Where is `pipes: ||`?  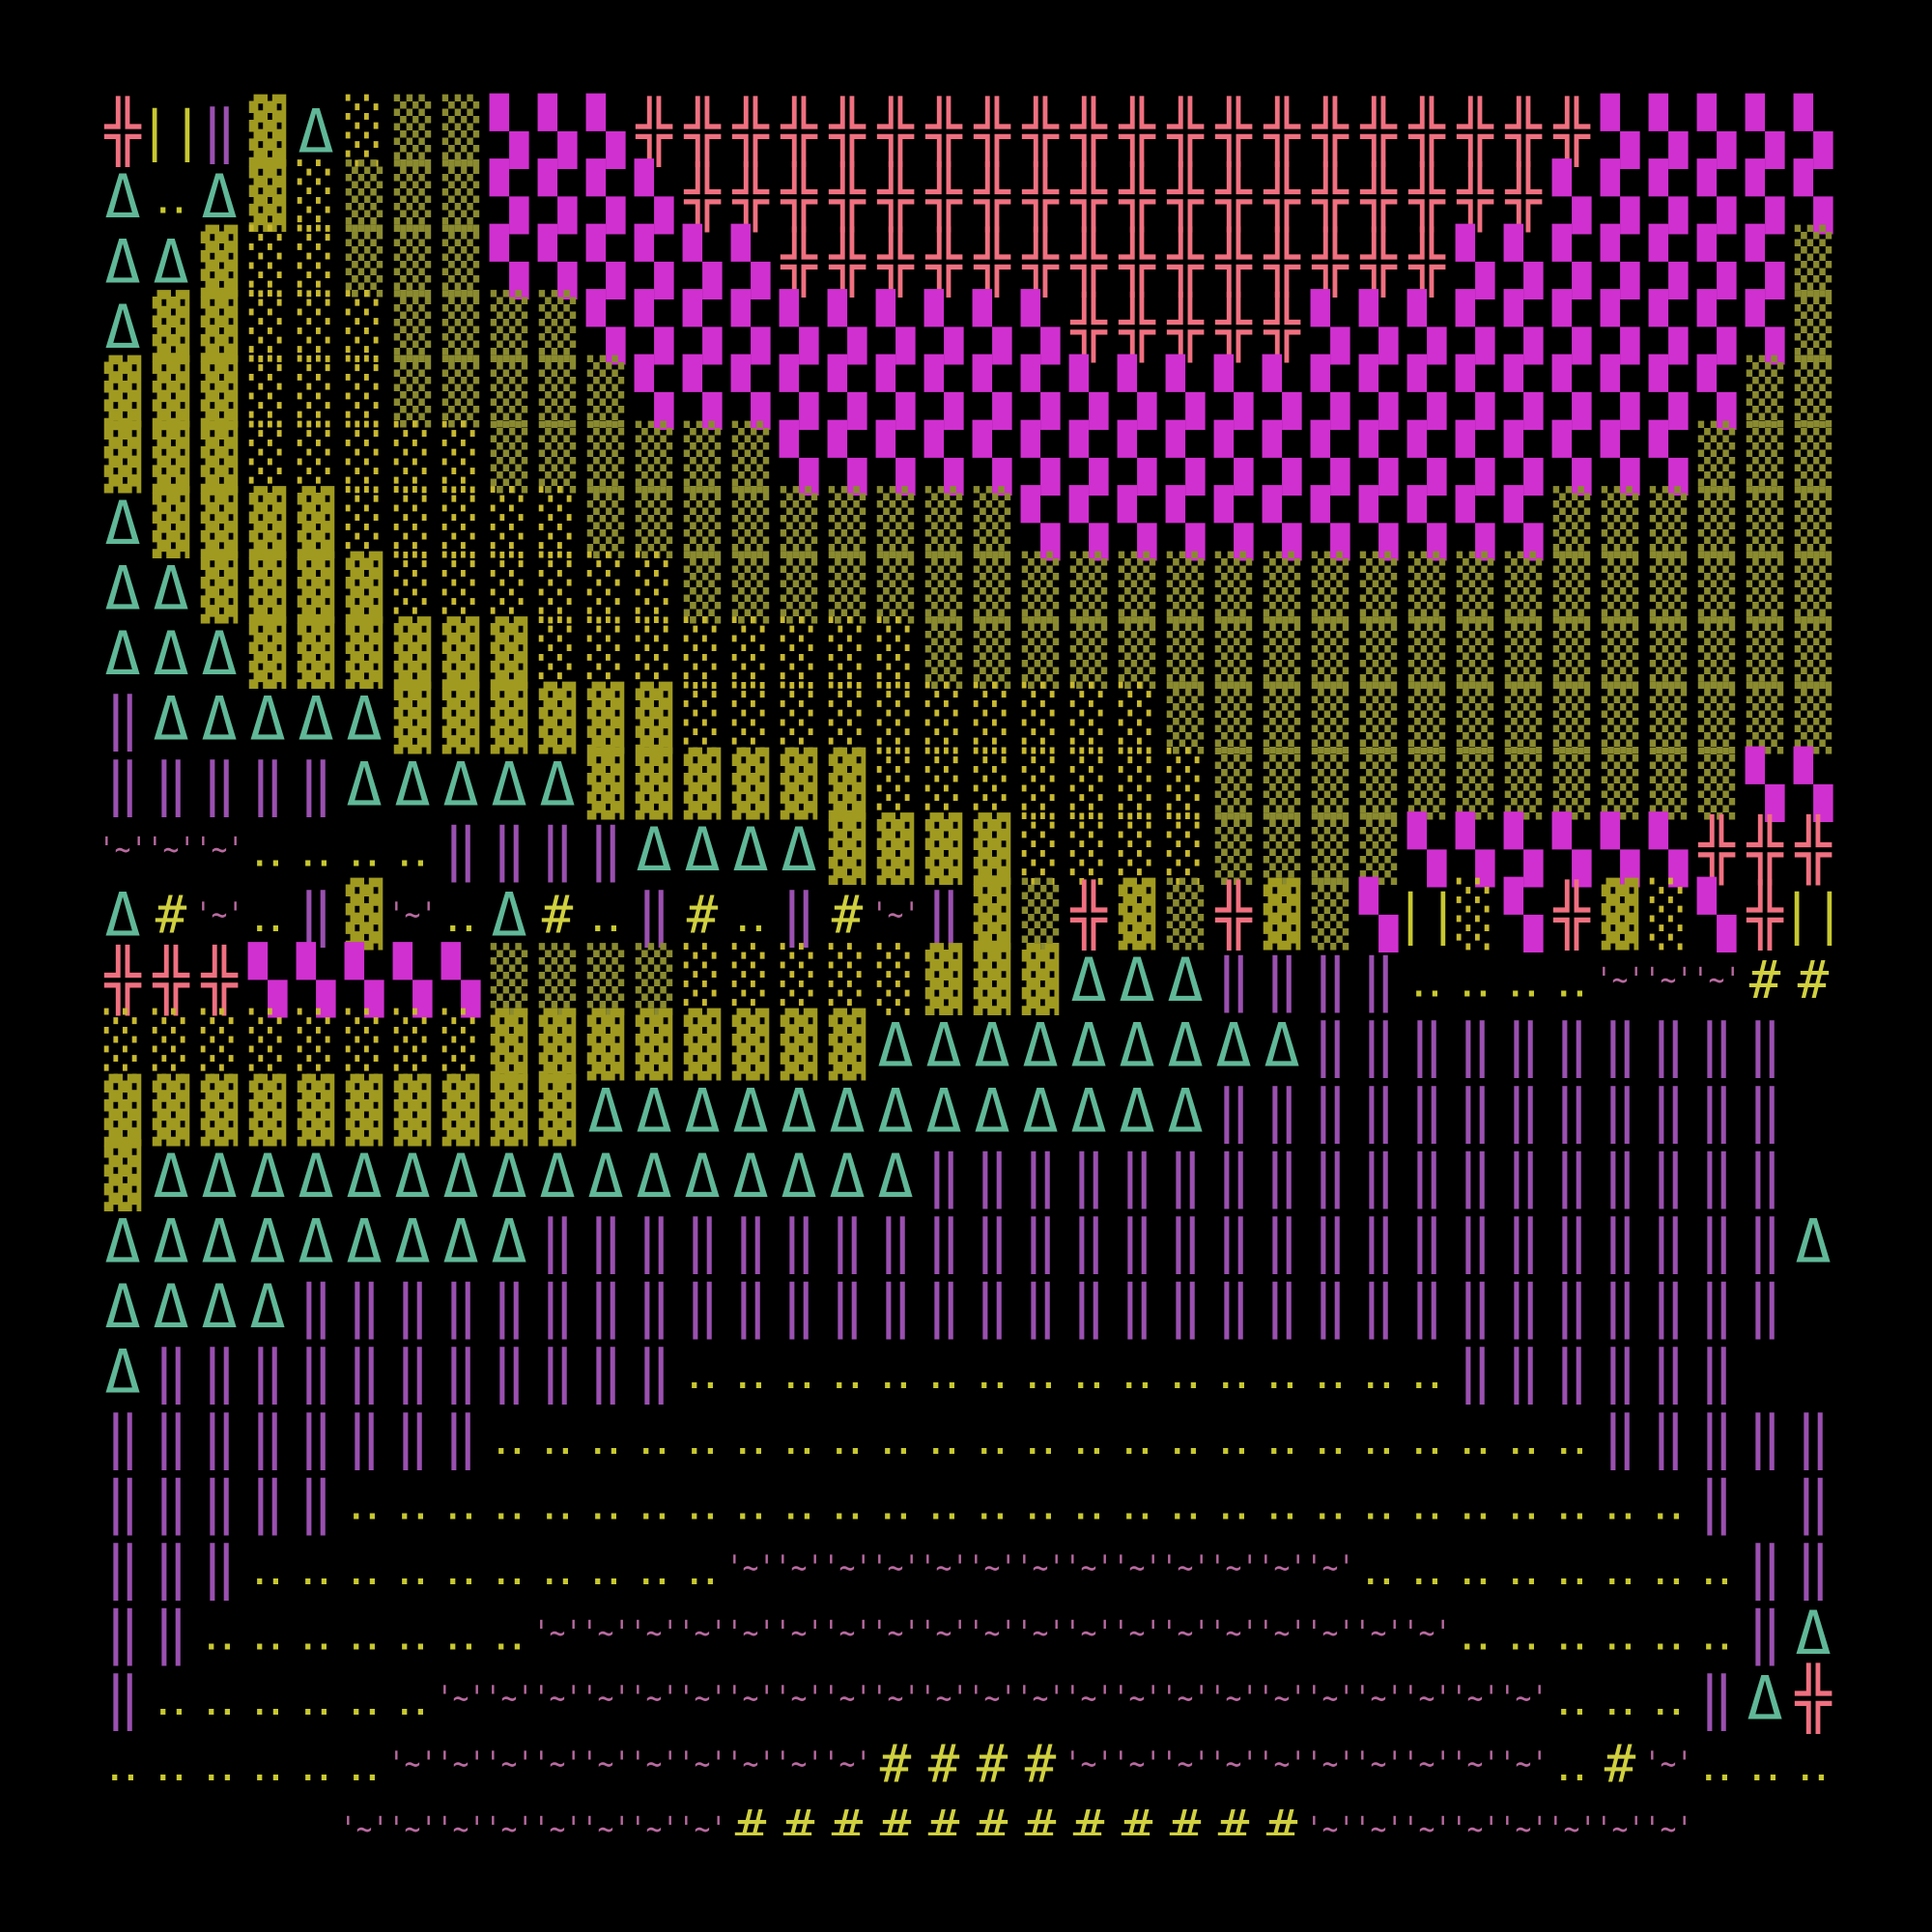
pipes: || is located at coordinates (1426, 915).